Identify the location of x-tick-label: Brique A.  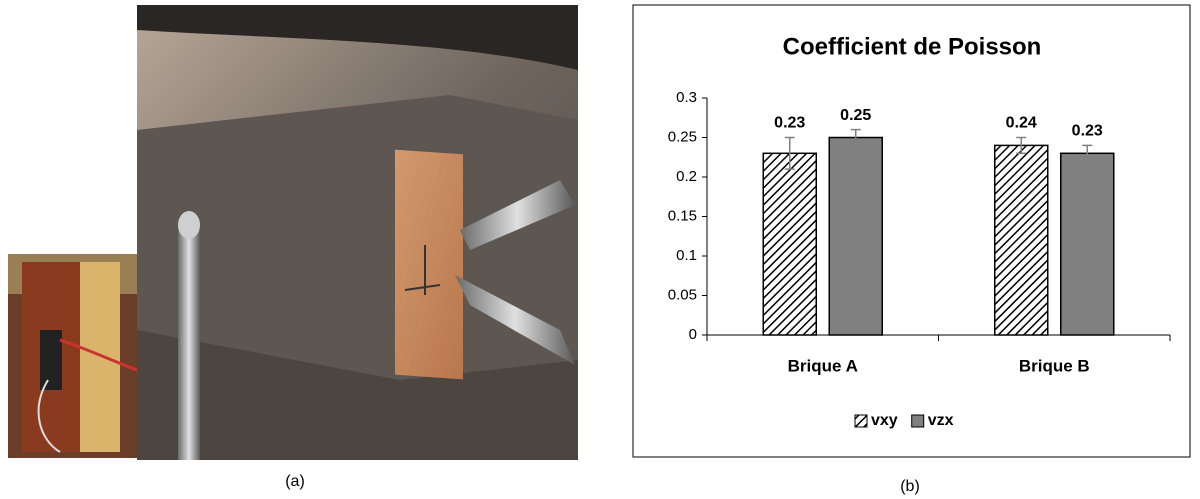
(823, 365).